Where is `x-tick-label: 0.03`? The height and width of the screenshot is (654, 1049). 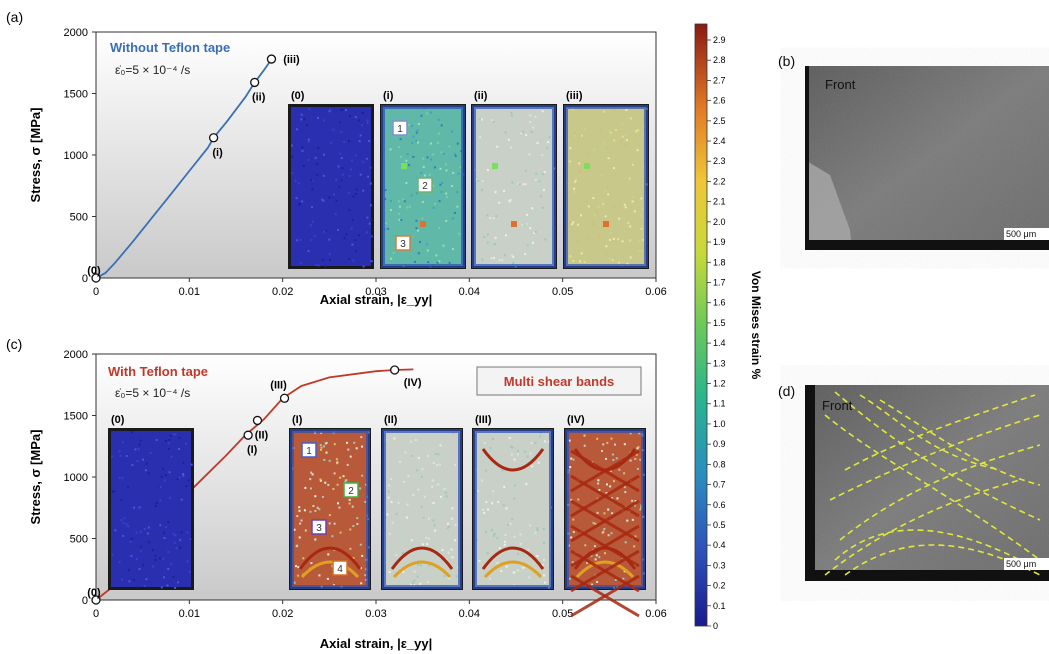 x-tick-label: 0.03 is located at coordinates (375, 614).